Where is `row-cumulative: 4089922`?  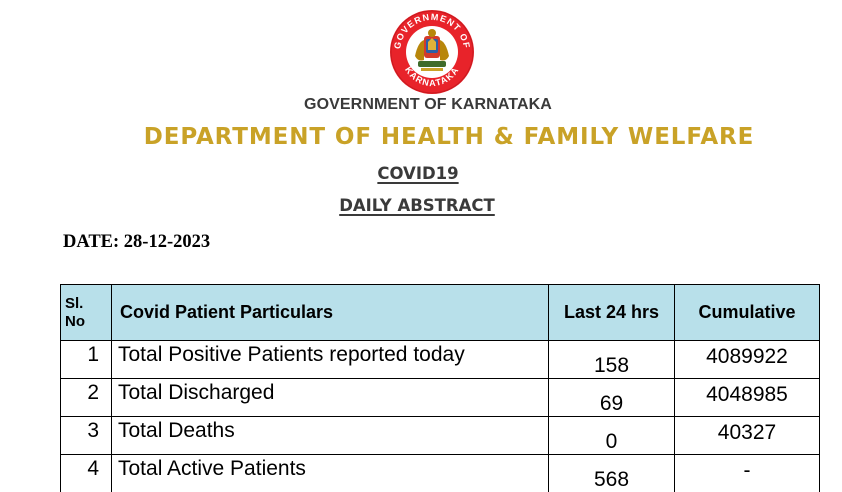 row-cumulative: 4089922 is located at coordinates (747, 359).